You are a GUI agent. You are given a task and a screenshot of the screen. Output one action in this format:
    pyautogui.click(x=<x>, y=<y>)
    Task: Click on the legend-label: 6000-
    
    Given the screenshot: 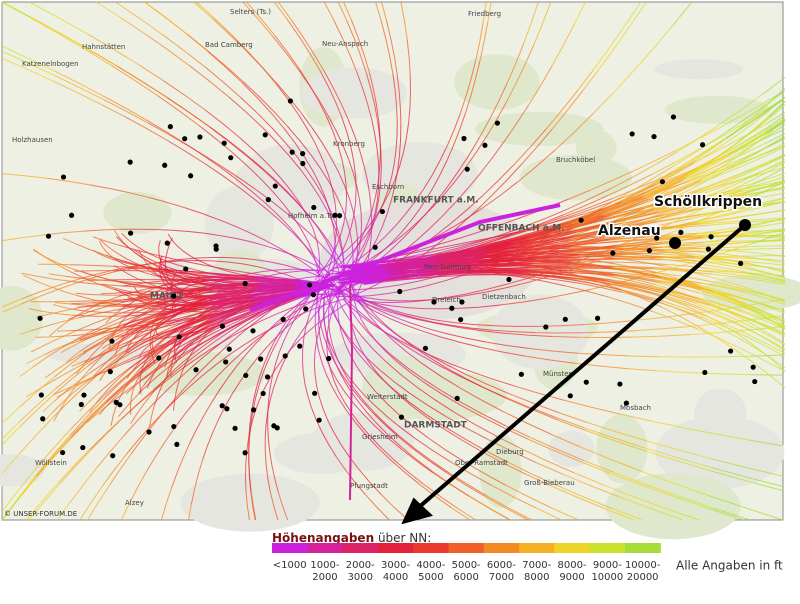 What is the action you would take?
    pyautogui.click(x=501, y=565)
    